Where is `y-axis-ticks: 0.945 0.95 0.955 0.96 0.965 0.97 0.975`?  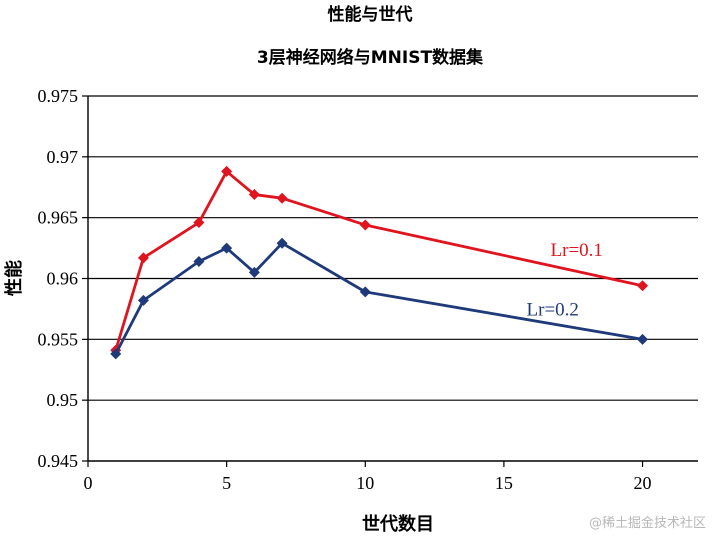 y-axis-ticks: 0.945 0.95 0.955 0.96 0.965 0.97 0.975 is located at coordinates (63, 278).